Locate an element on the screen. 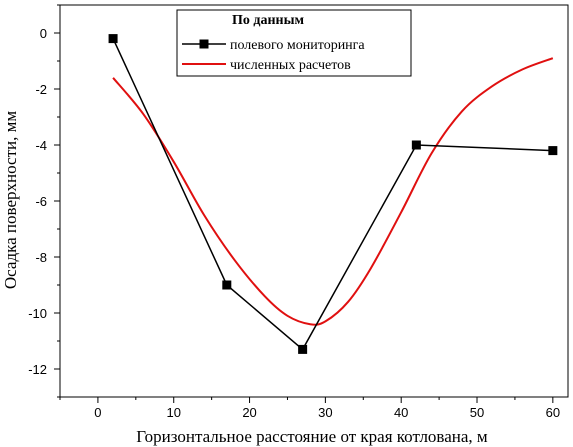 The image size is (573, 447). x-axis: 0 10 20 30 40 50 60 is located at coordinates (309, 408).